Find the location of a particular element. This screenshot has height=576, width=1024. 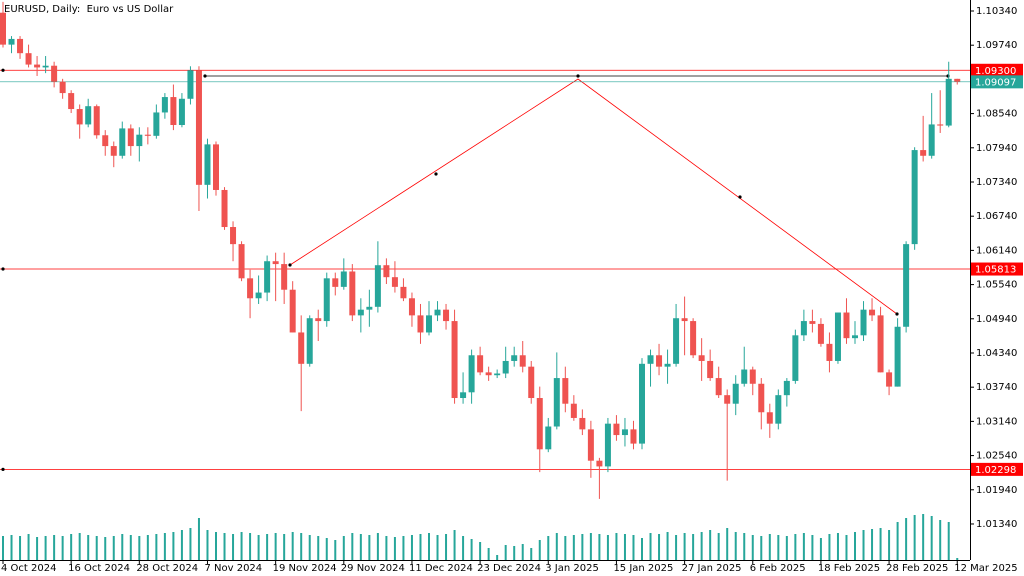

trend-point is located at coordinates (578, 76).